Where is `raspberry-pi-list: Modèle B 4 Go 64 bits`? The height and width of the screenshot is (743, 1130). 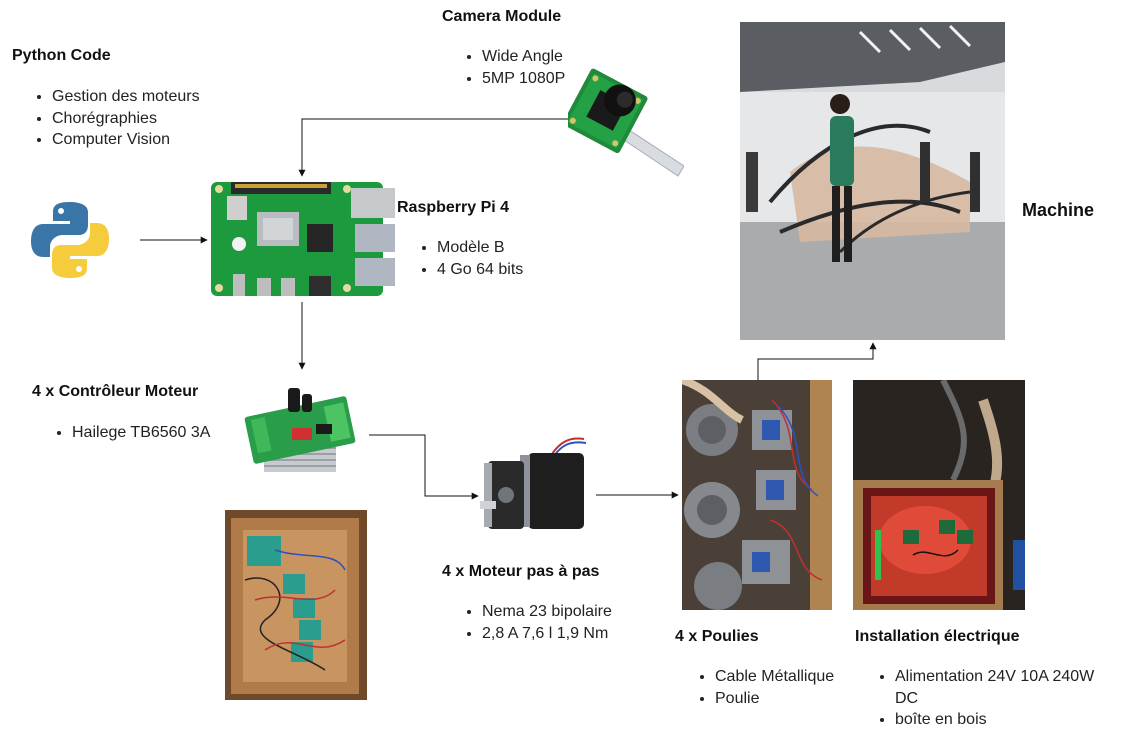 raspberry-pi-list: Modèle B 4 Go 64 bits is located at coordinates (470, 258).